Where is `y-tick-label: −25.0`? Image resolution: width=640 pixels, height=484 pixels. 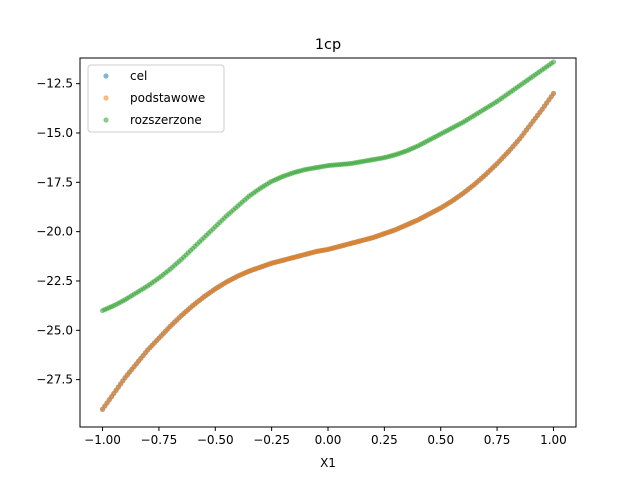
y-tick-label: −25.0 is located at coordinates (54, 330).